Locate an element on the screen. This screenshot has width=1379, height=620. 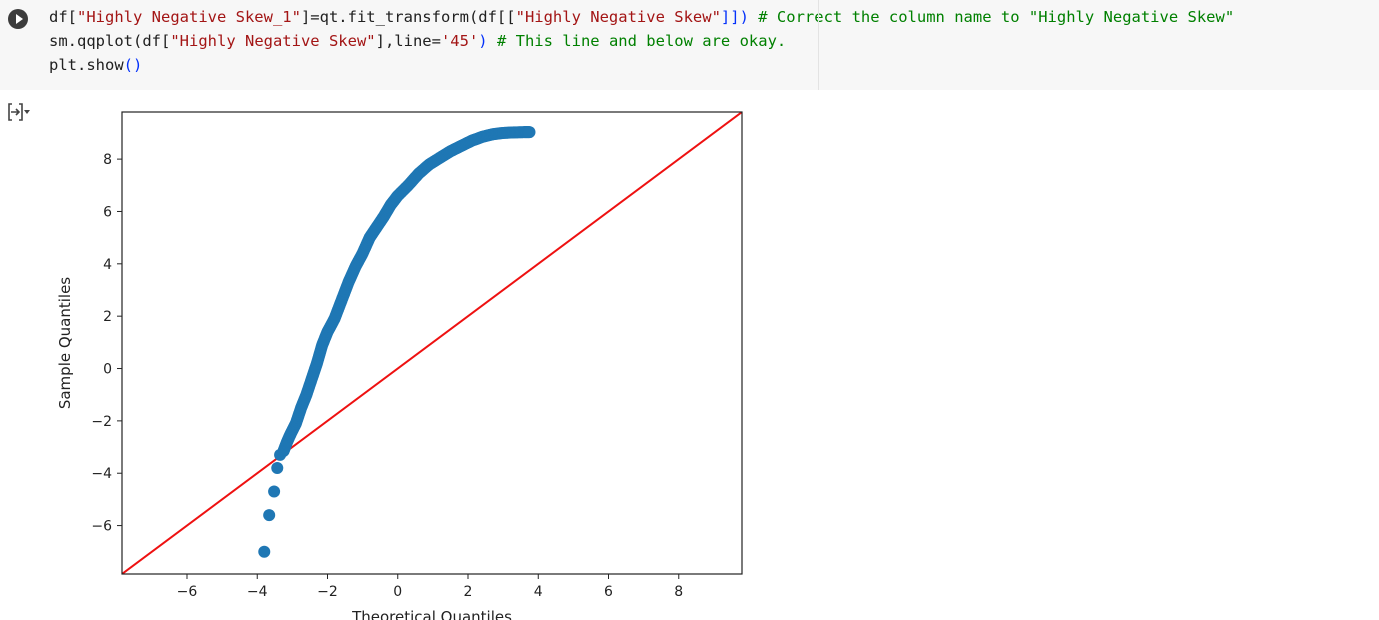
output-toggle-button is located at coordinates (18, 112).